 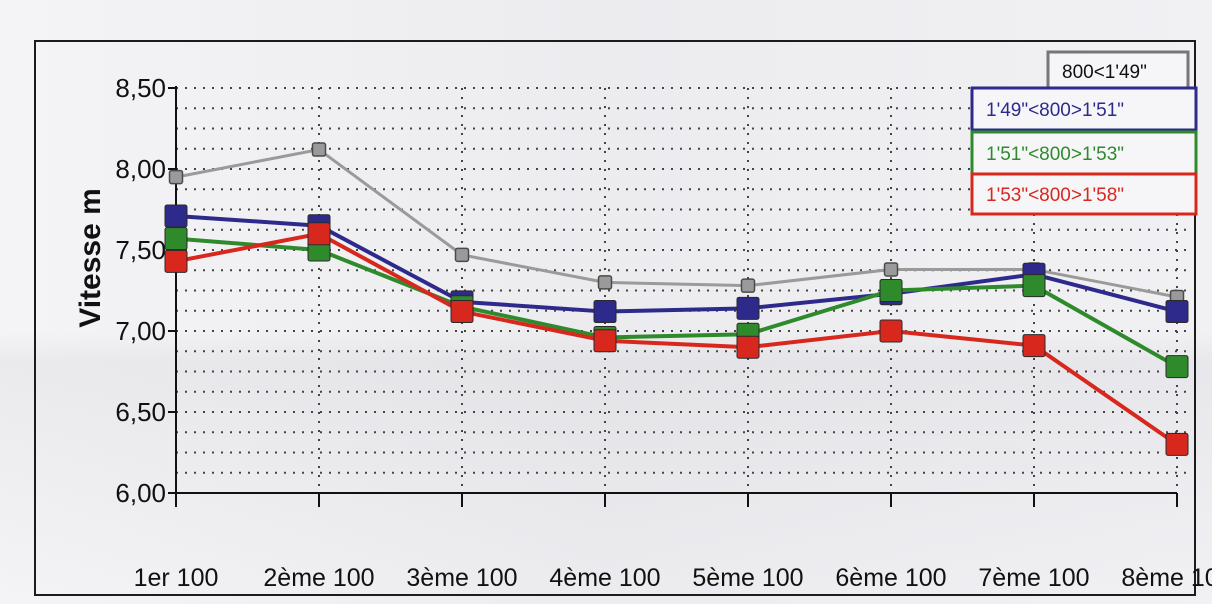 What do you see at coordinates (1033, 578) in the screenshot?
I see `x-tick-label: 7ème 100` at bounding box center [1033, 578].